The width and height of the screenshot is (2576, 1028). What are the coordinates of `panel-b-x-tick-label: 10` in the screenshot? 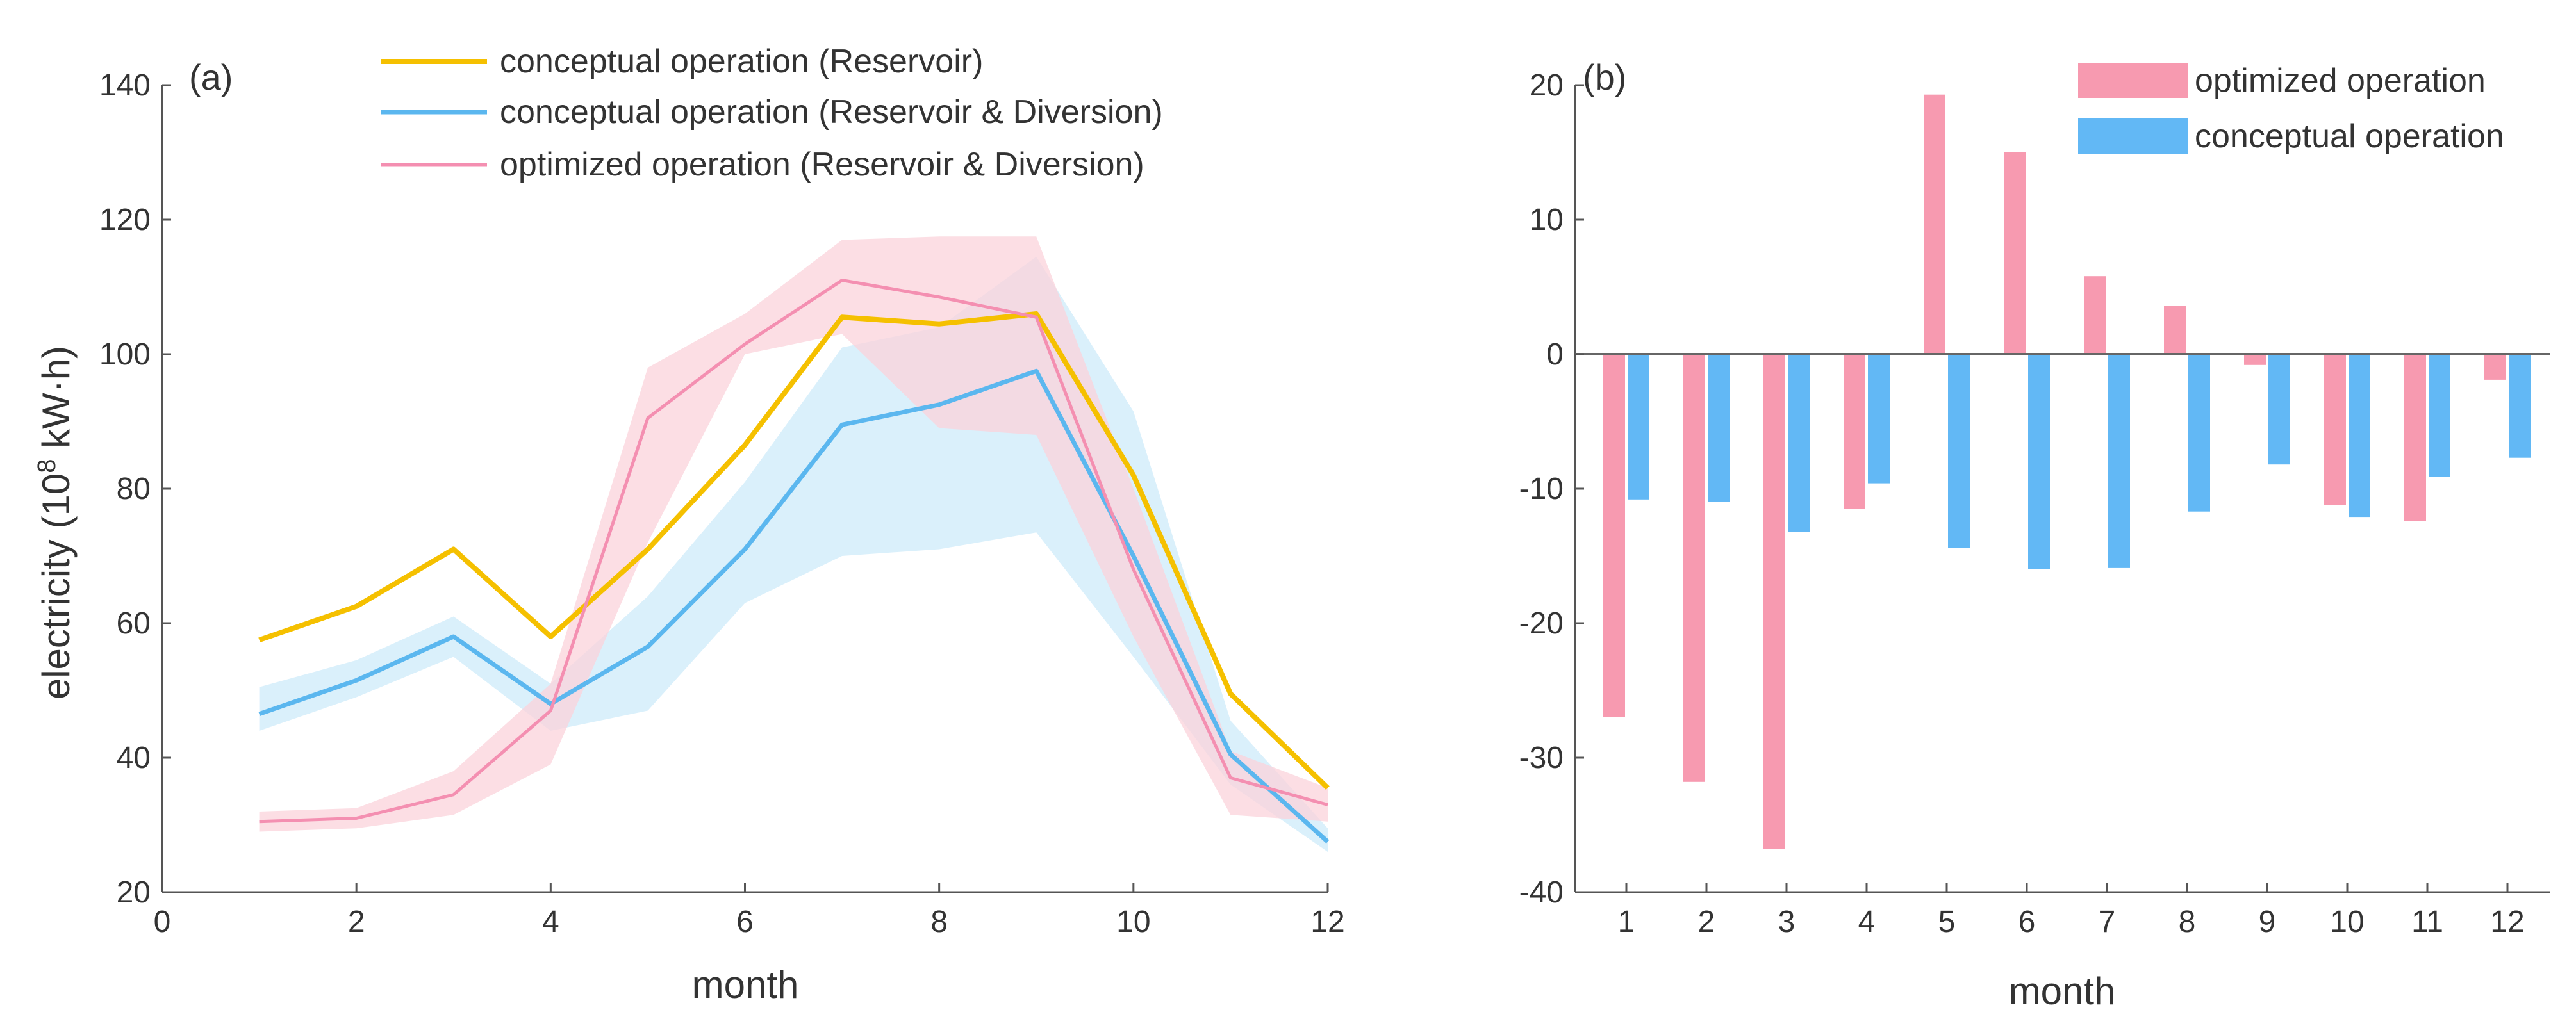 It's located at (2347, 922).